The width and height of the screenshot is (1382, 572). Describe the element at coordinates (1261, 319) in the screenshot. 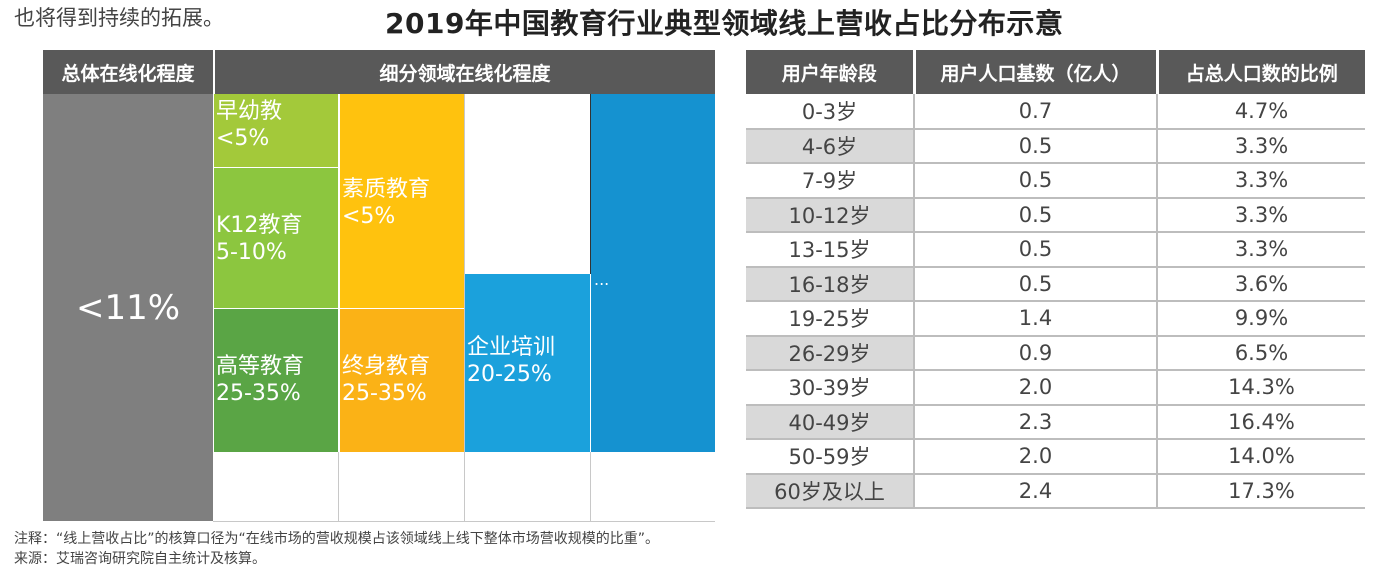

I see `ratio-cell: 9.9%` at that location.